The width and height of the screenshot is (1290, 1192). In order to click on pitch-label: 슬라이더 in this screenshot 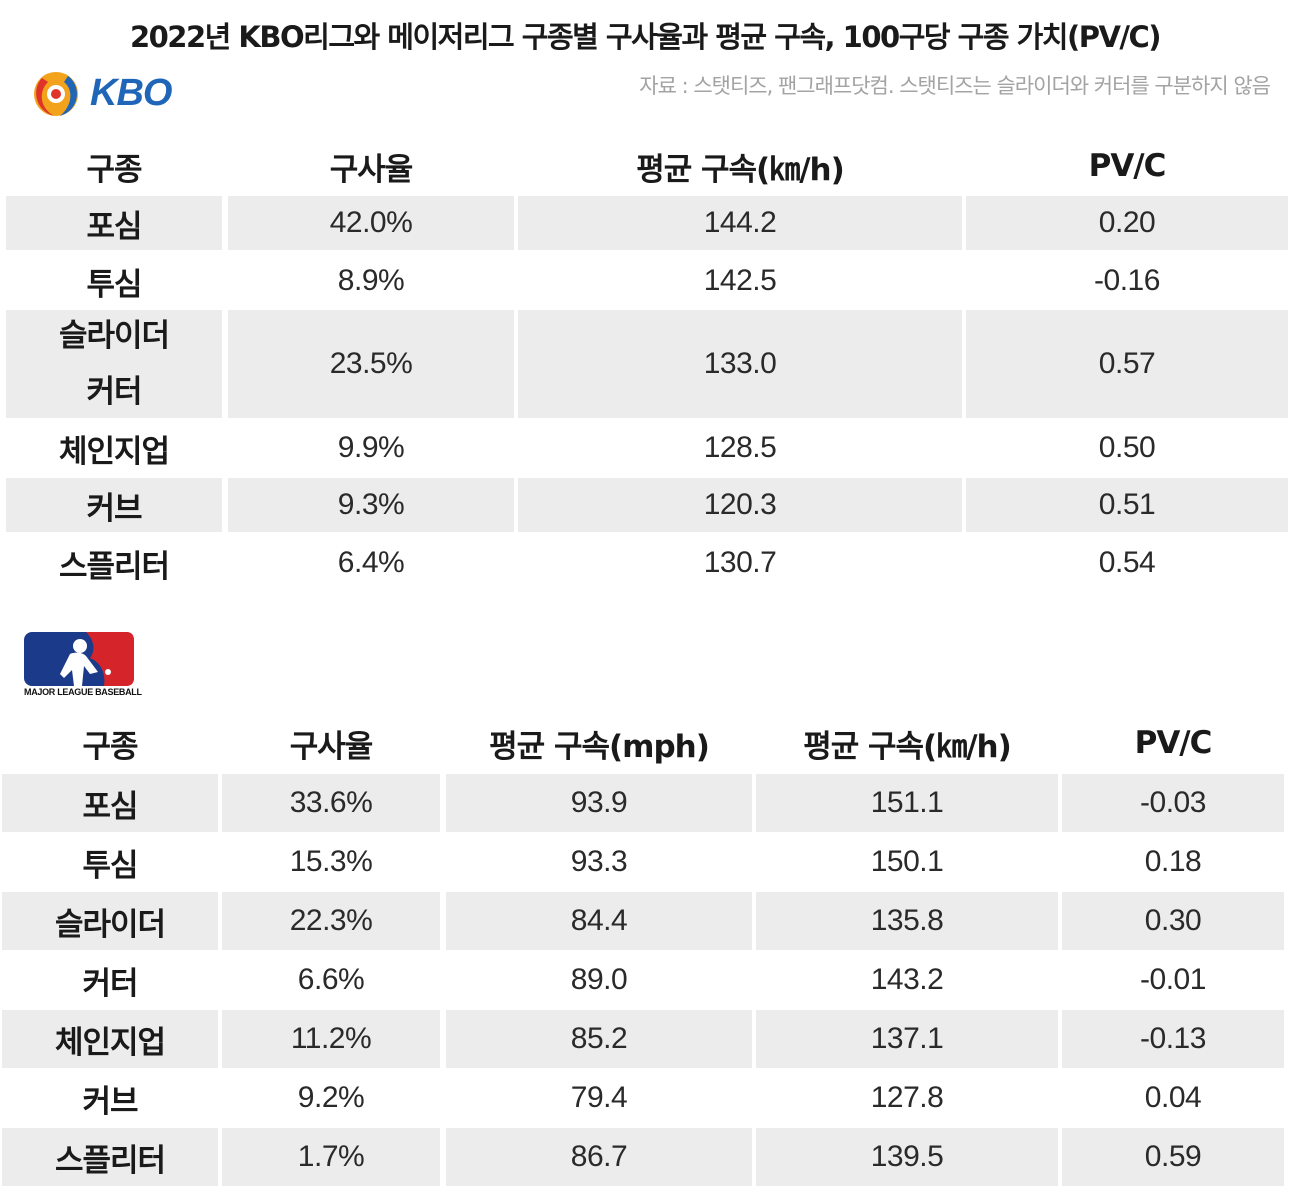, I will do `click(114, 336)`.